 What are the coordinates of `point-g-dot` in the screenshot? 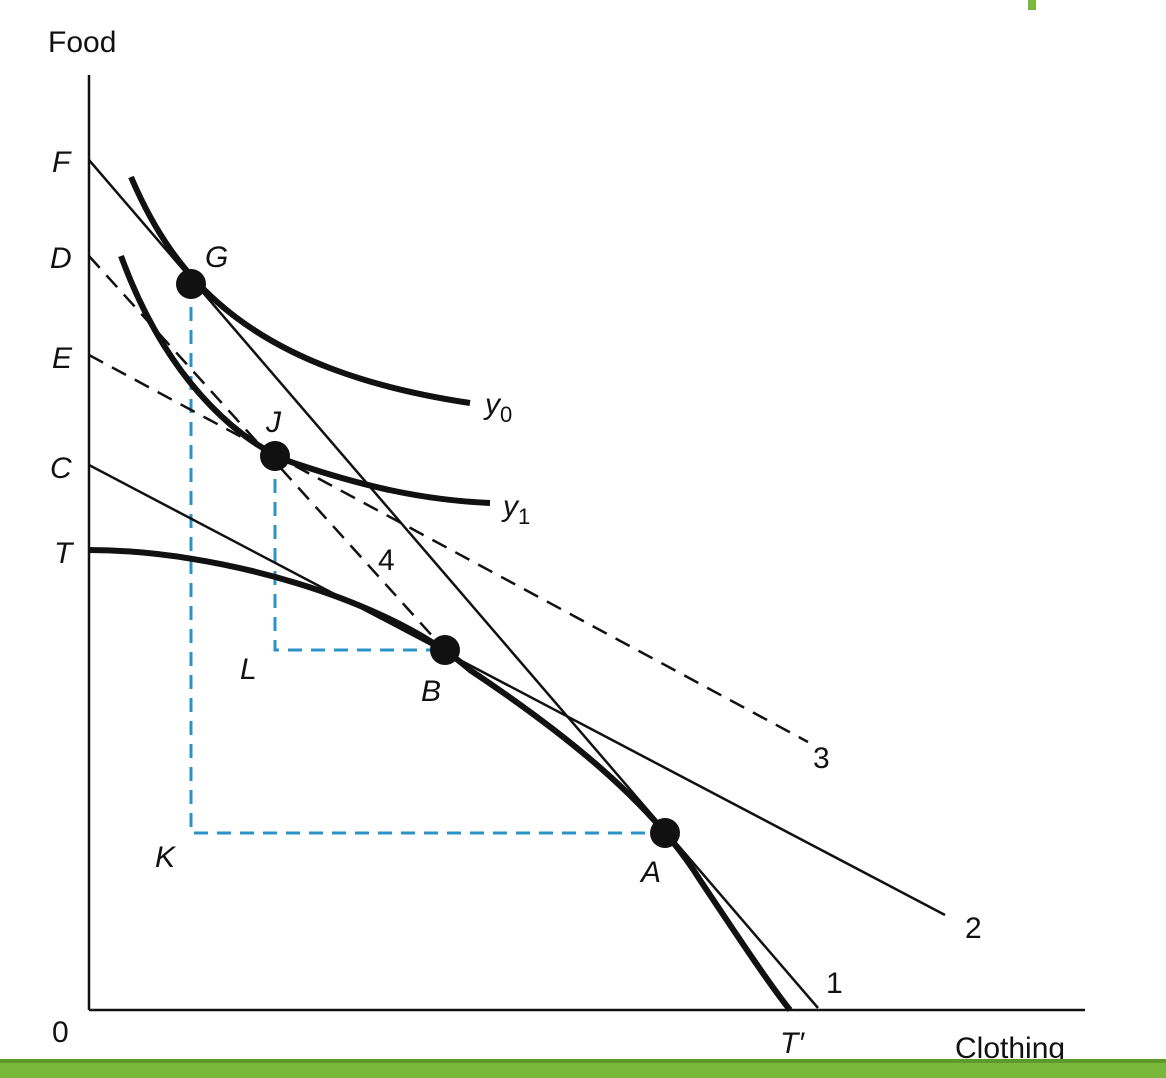 It's located at (191, 284).